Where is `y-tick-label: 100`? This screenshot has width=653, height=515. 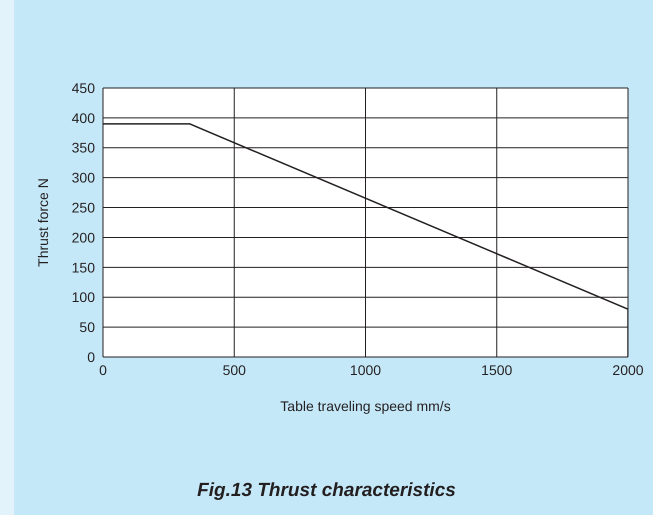 y-tick-label: 100 is located at coordinates (84, 297).